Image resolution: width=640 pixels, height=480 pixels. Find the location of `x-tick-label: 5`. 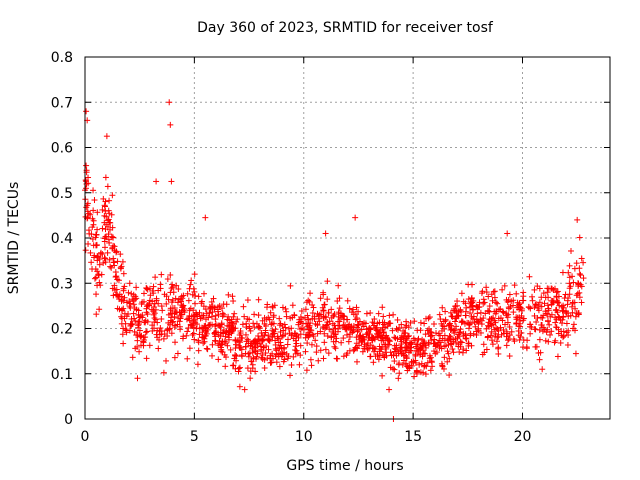

x-tick-label: 5 is located at coordinates (194, 437).